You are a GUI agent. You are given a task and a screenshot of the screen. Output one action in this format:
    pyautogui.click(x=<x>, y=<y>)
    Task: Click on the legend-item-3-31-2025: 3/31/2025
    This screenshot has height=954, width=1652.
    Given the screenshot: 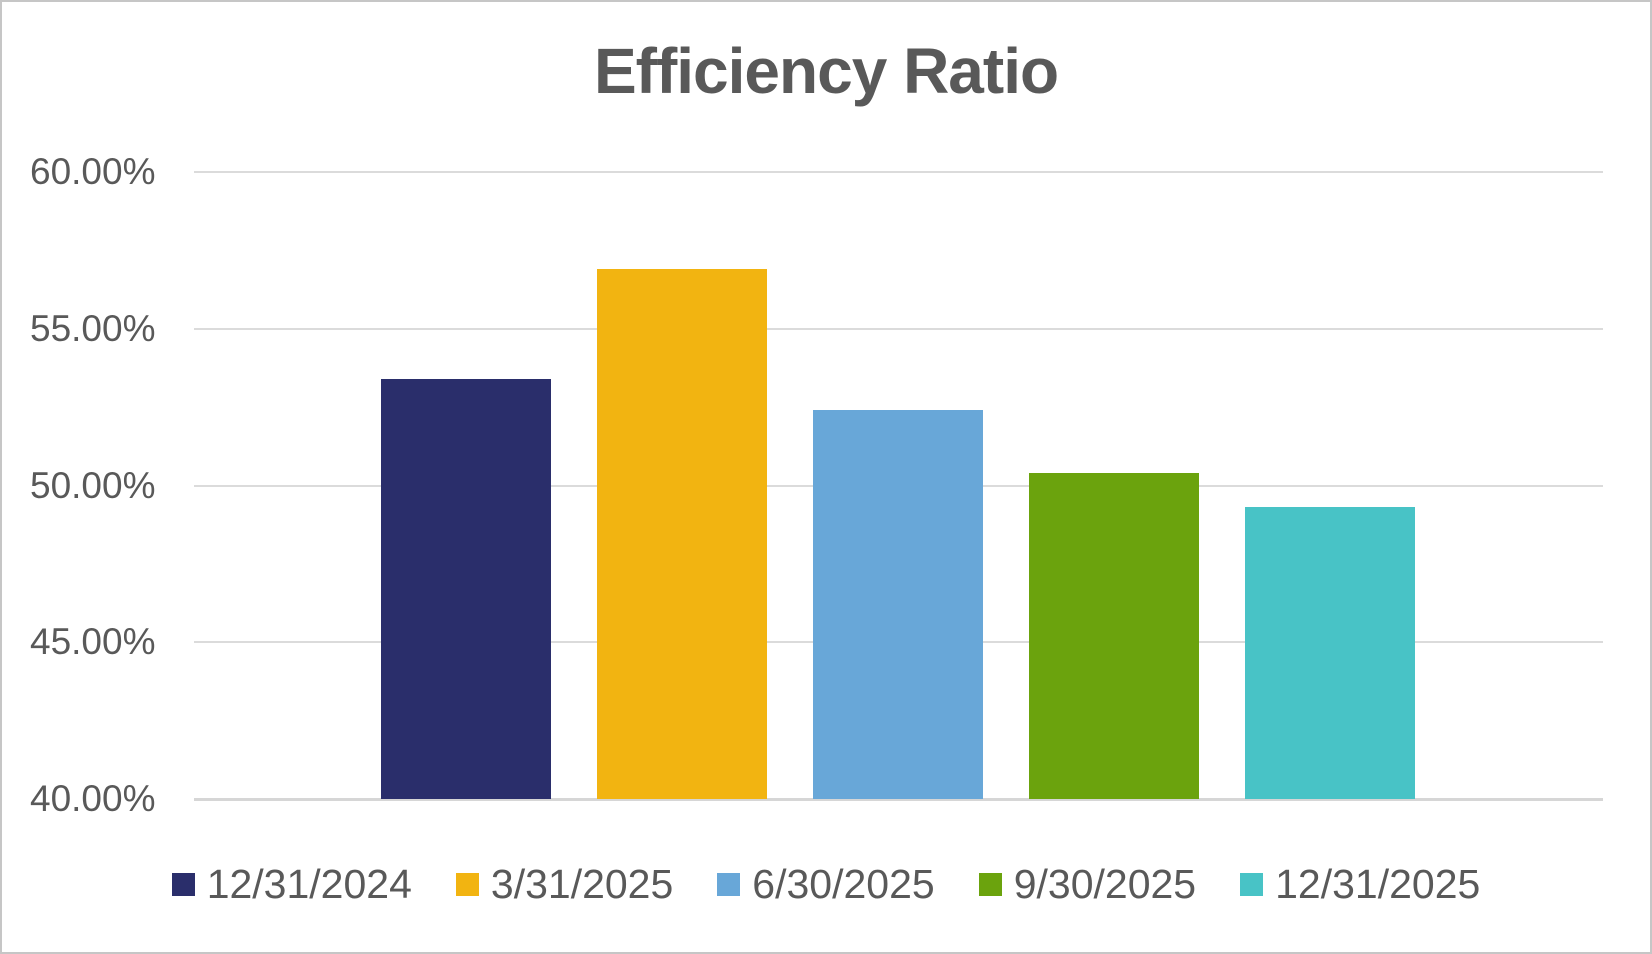 What is the action you would take?
    pyautogui.click(x=564, y=884)
    